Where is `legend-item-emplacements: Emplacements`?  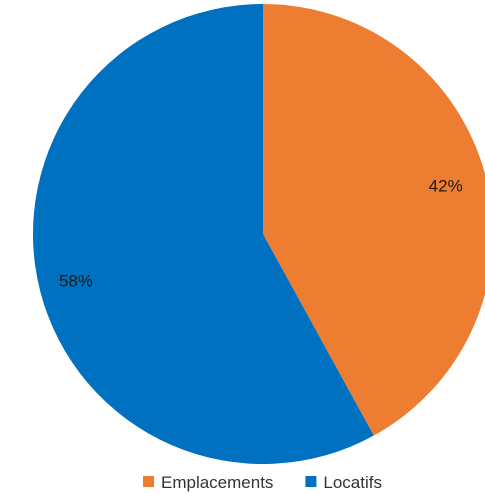
legend-item-emplacements: Emplacements is located at coordinates (208, 482).